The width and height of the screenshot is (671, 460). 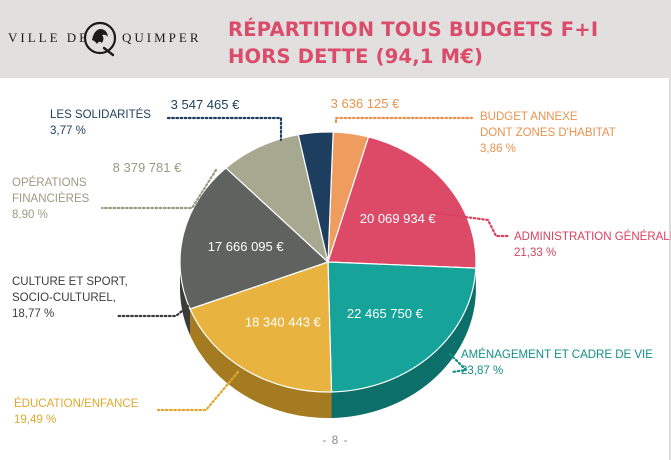 What do you see at coordinates (482, 371) in the screenshot?
I see `slice-percent-label: 23,87 %` at bounding box center [482, 371].